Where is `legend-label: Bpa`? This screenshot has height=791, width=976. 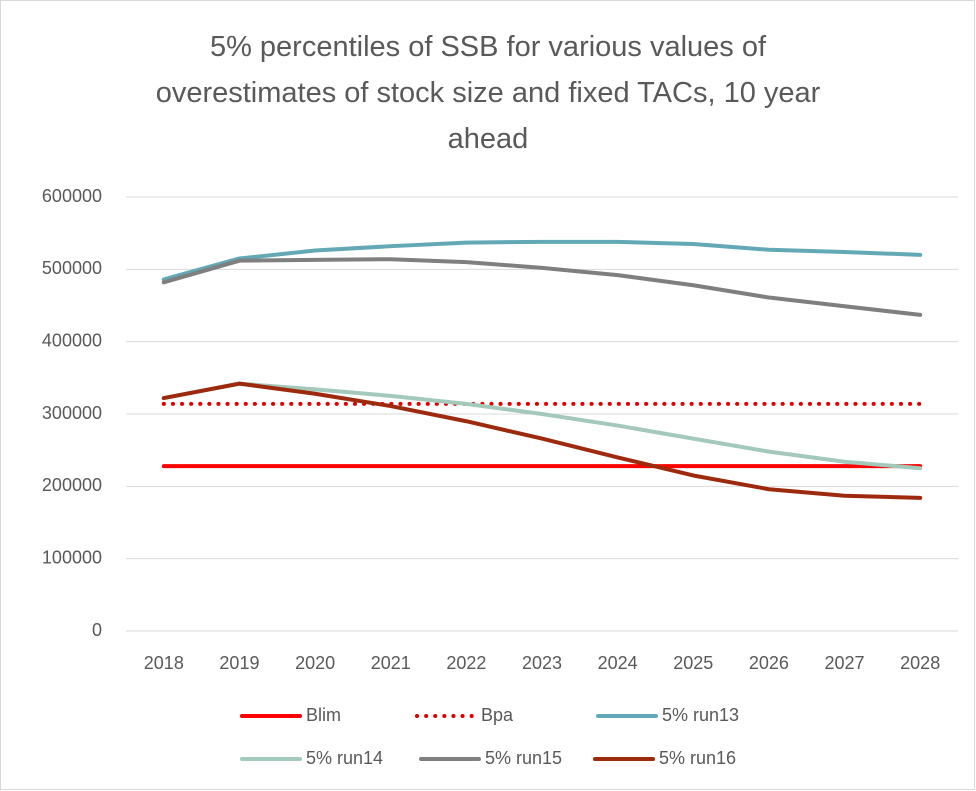
legend-label: Bpa is located at coordinates (497, 715).